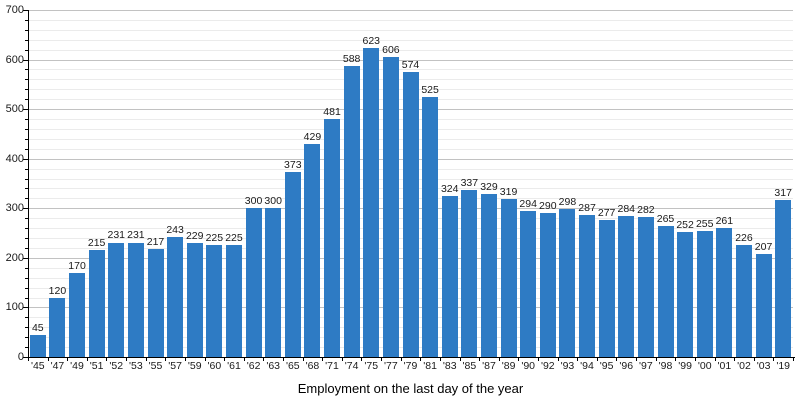  I want to click on bar-value-label: 231, so click(136, 235).